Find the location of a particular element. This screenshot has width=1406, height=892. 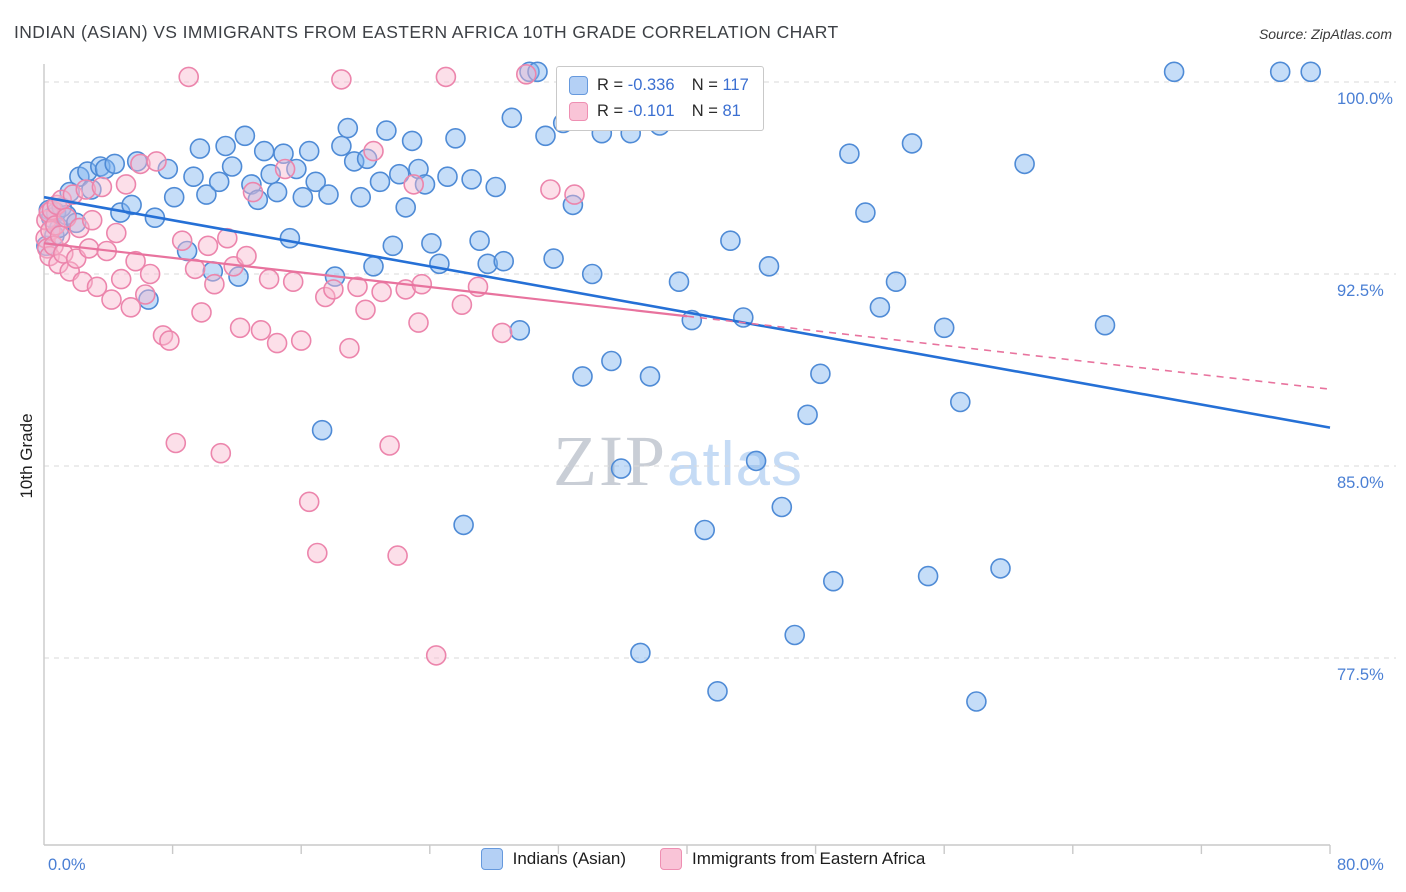

legend-item-eastern-africa: Immigrants from Eastern Africa is located at coordinates (792, 859).